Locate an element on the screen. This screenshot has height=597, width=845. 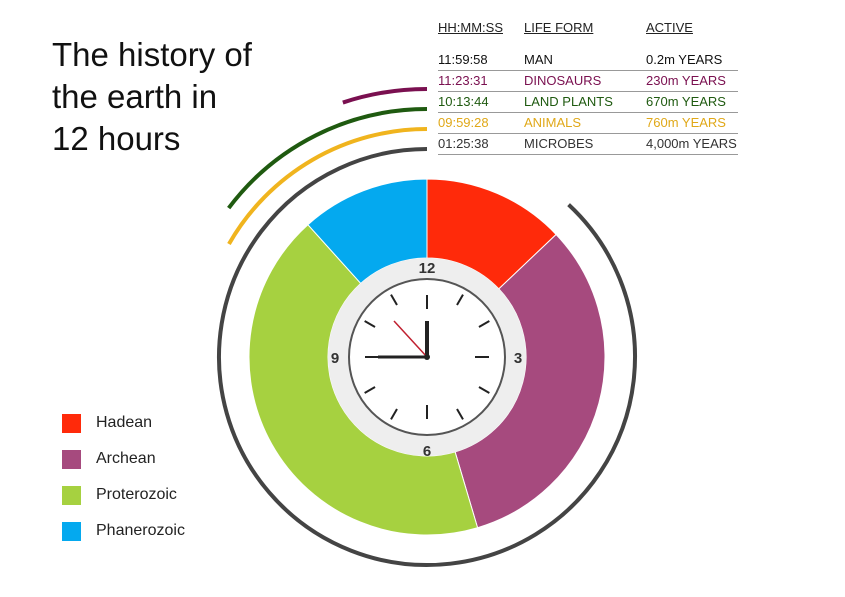
row-life-form: MAN is located at coordinates (538, 59).